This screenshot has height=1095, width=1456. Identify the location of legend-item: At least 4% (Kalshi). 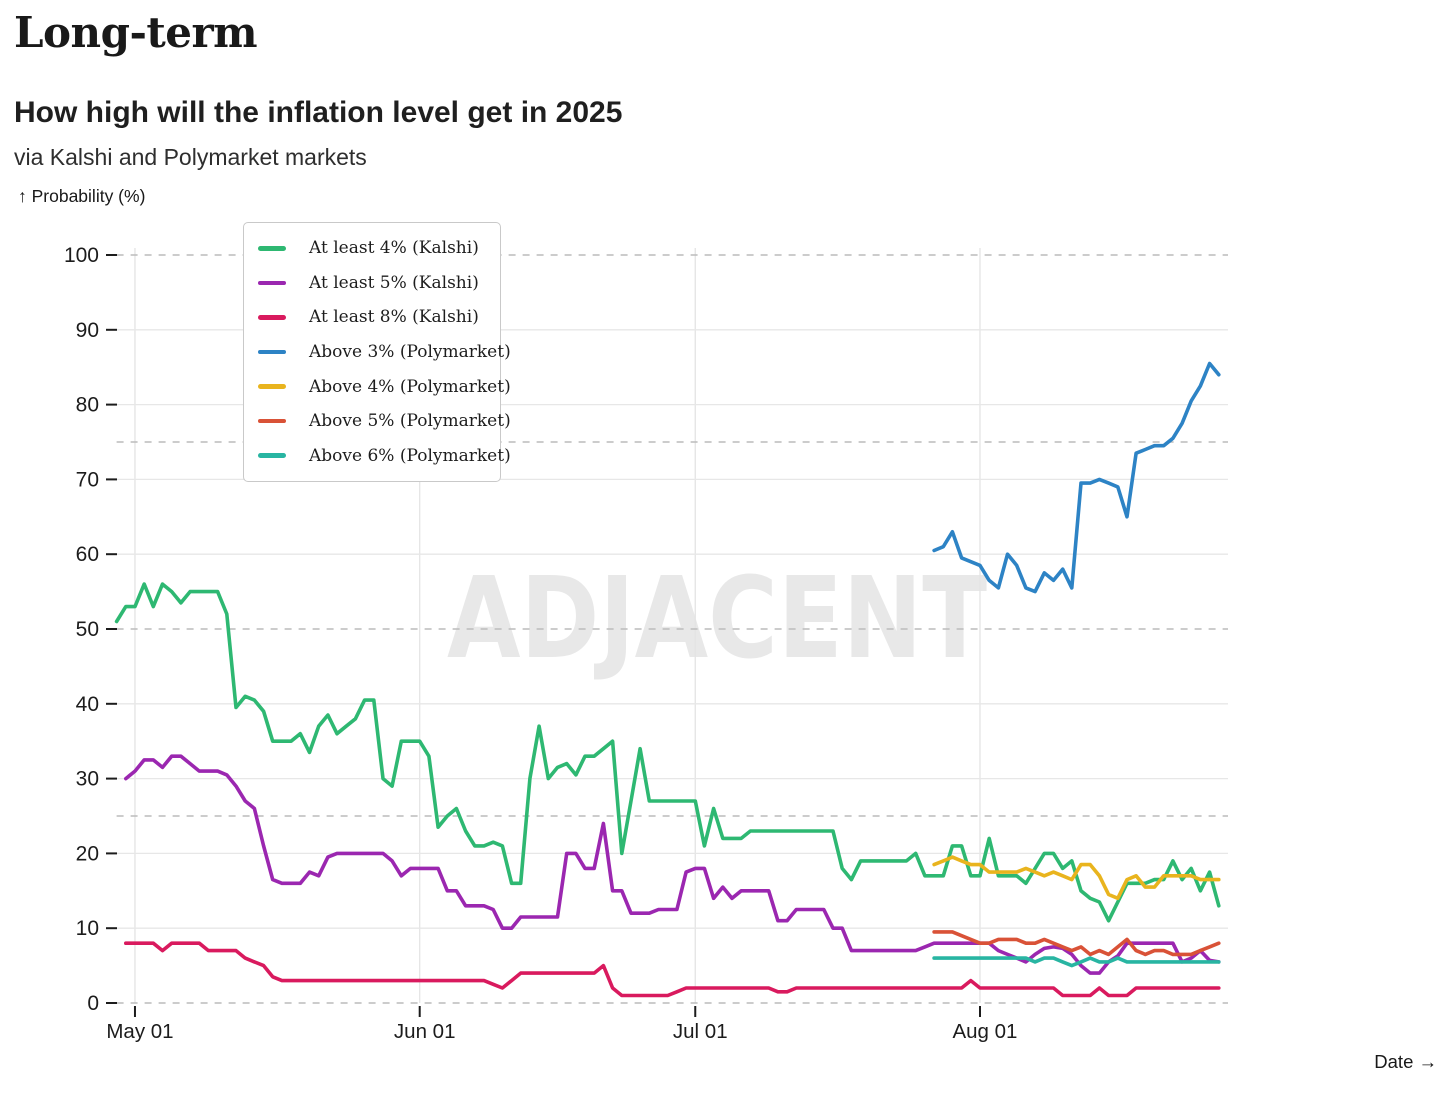
(372, 248).